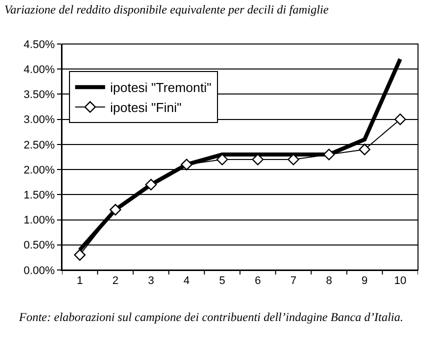 The height and width of the screenshot is (340, 443). I want to click on x-tick-label: 9, so click(365, 281).